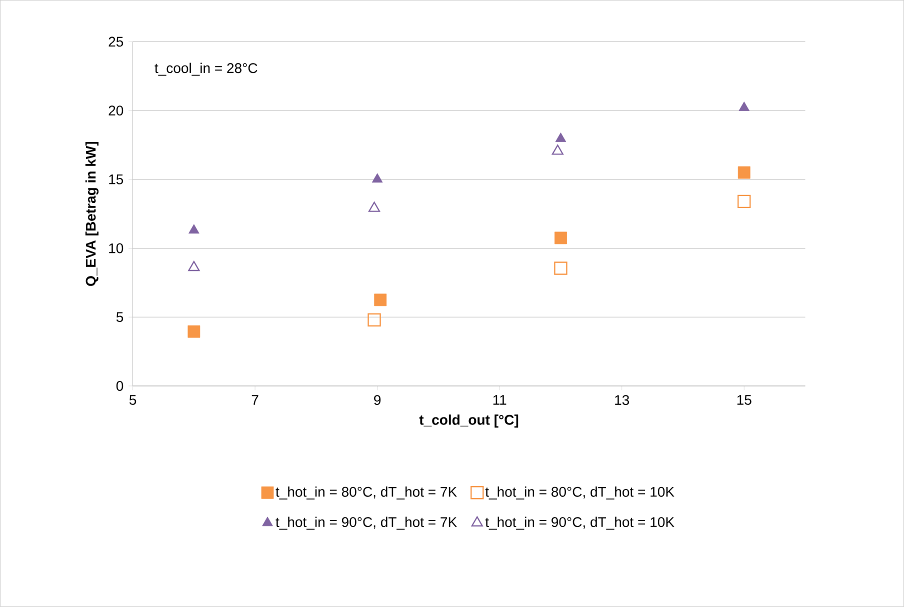 This screenshot has height=607, width=904. I want to click on y-tick-label: 0, so click(120, 386).